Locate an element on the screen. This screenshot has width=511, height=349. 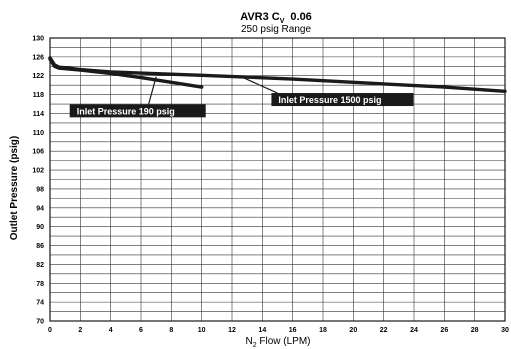
y-tick-label: 94 is located at coordinates (40, 208).